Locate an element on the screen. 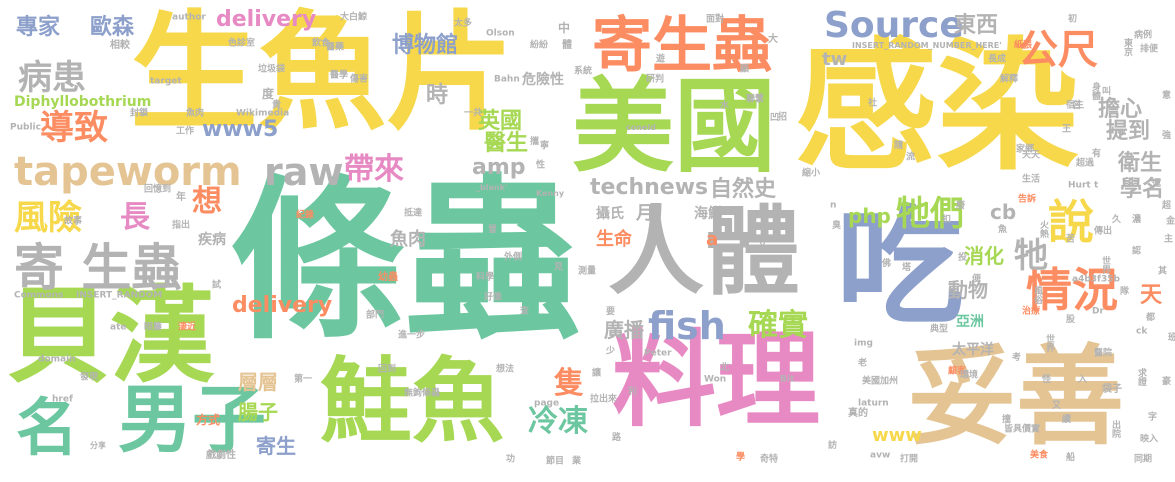  word-kao-v: 考 is located at coordinates (1015, 356).